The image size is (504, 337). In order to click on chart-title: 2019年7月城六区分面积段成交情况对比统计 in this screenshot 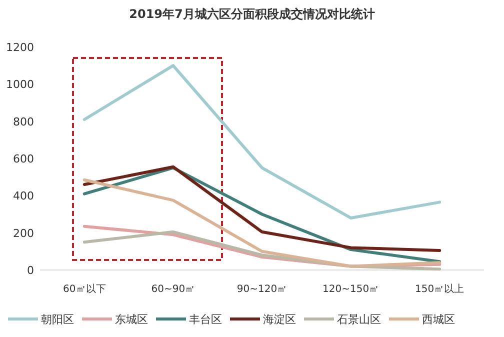, I will do `click(252, 14)`.